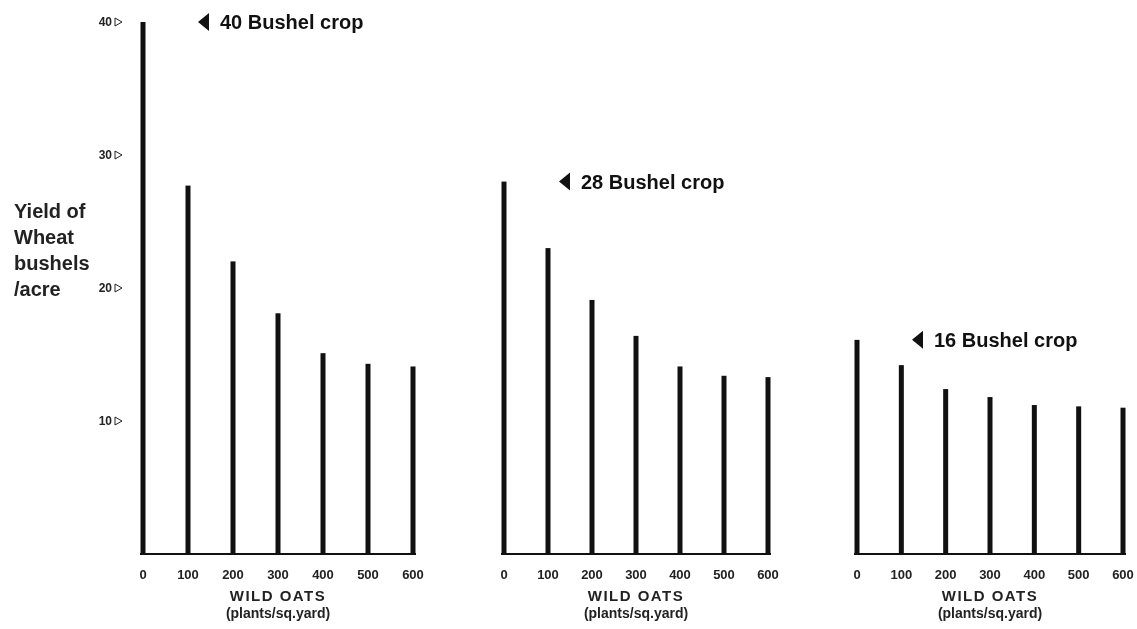  Describe the element at coordinates (105, 155) in the screenshot. I see `y-tick-label: 30` at that location.